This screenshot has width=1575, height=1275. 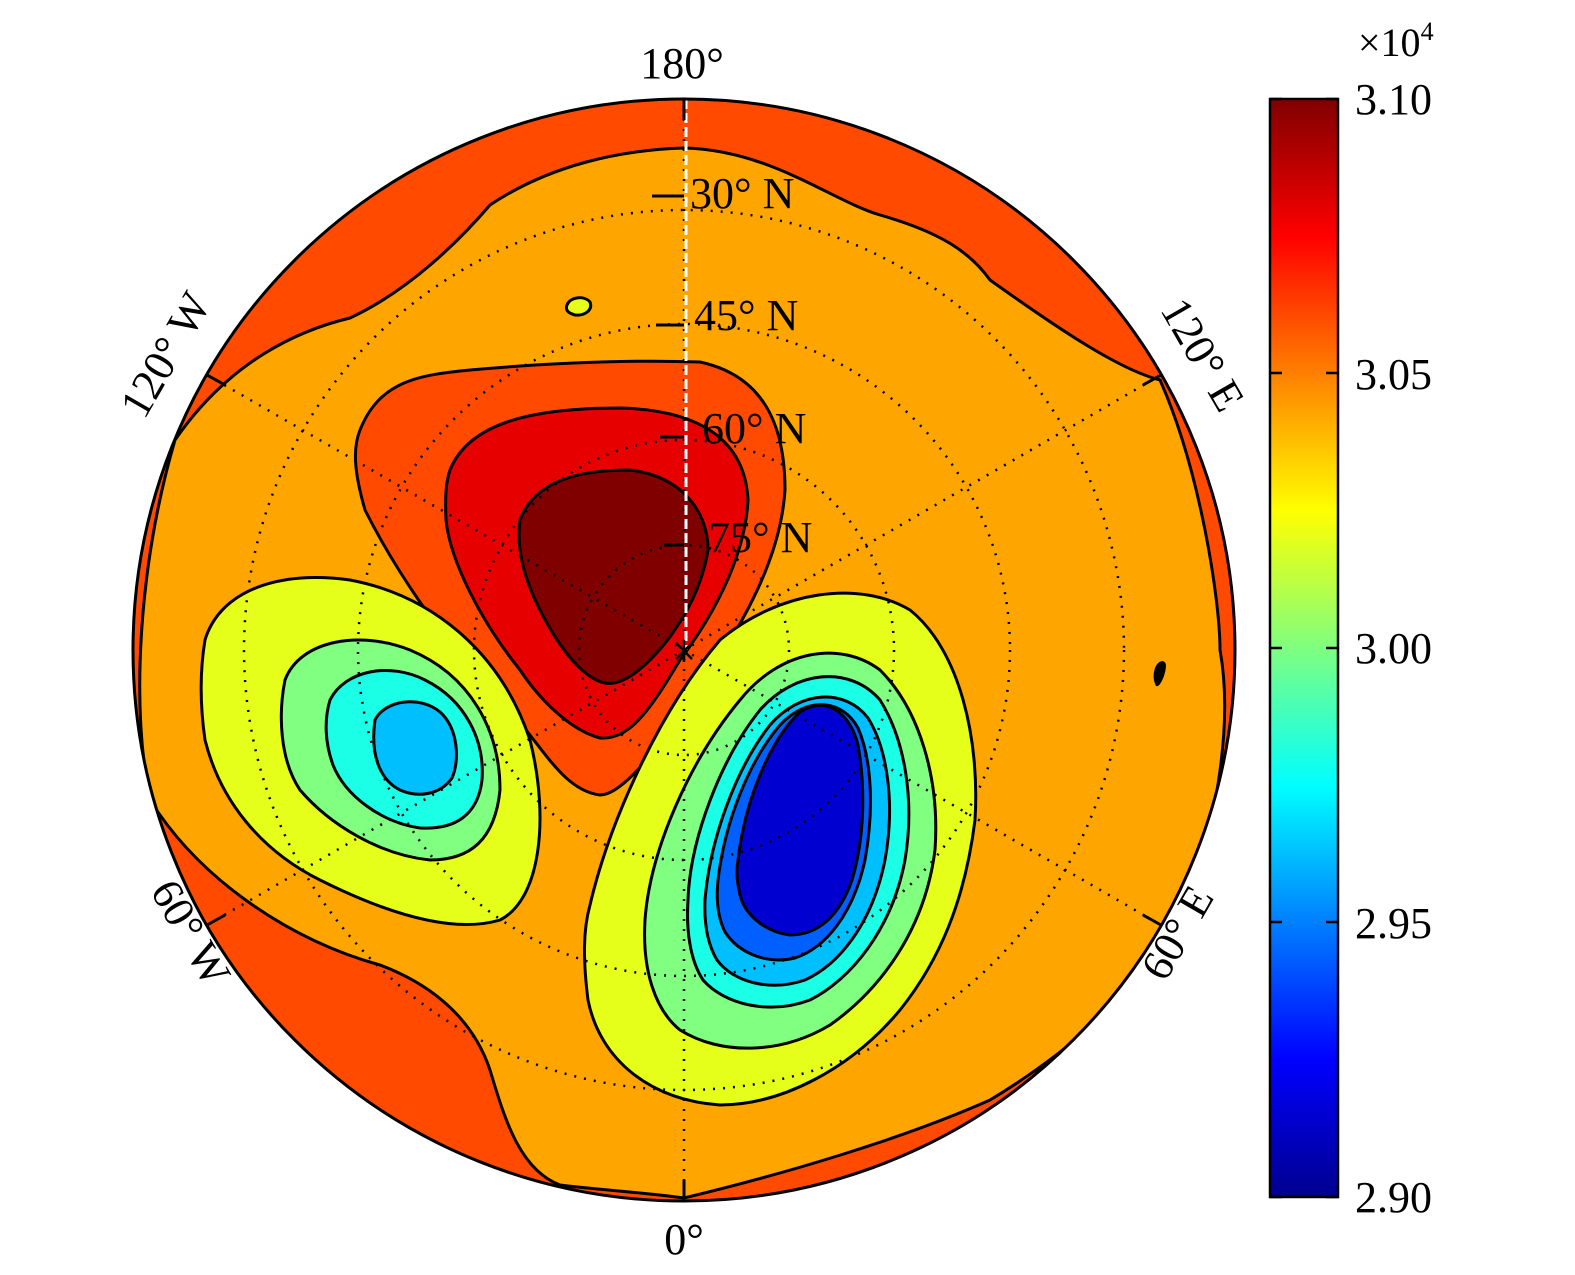 What do you see at coordinates (578, 306) in the screenshot?
I see `small-yellow-contour` at bounding box center [578, 306].